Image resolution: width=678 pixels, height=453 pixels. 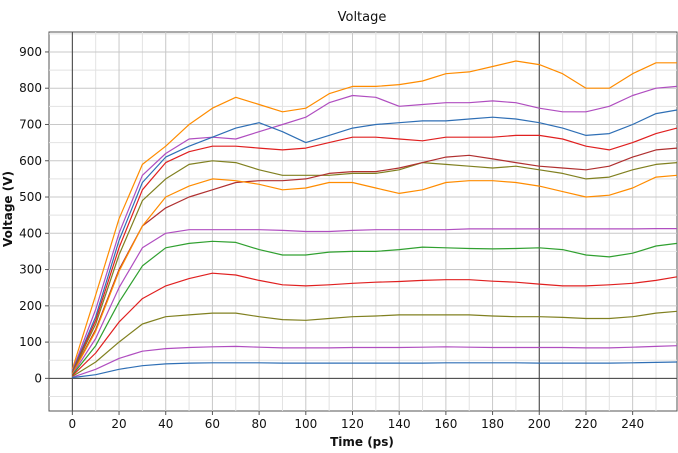 I want to click on y-tick-label: 400, so click(x=30, y=233).